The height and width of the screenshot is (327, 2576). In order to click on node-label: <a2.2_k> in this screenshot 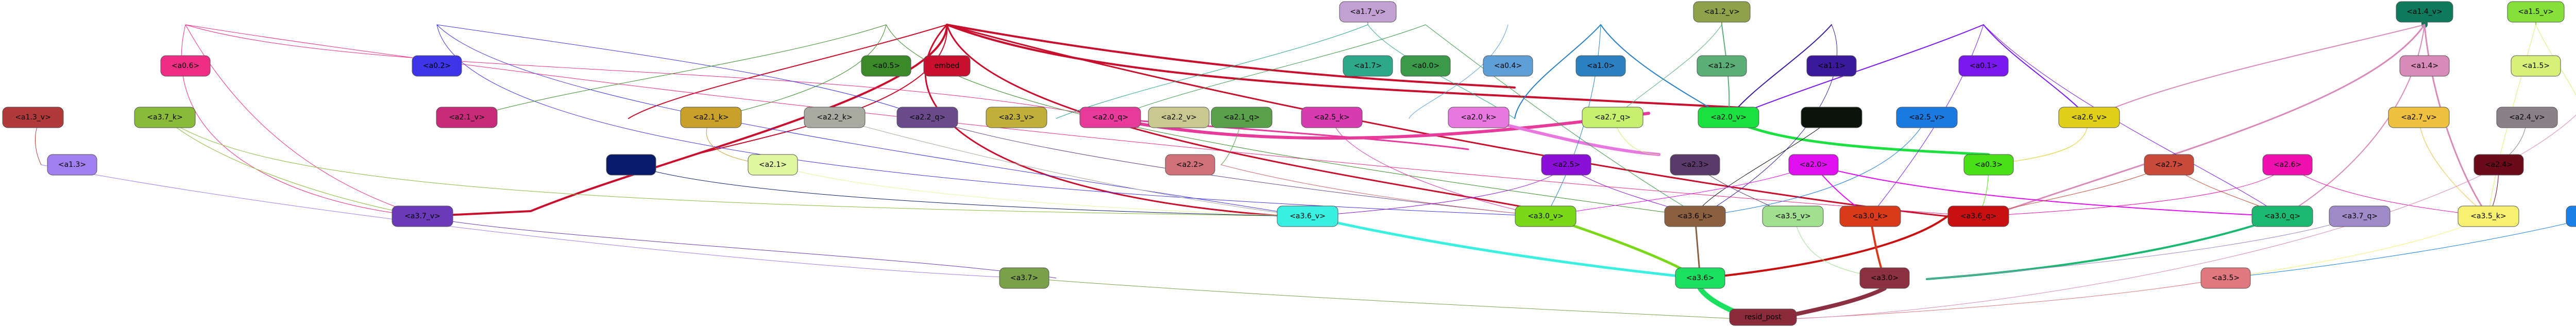, I will do `click(834, 117)`.